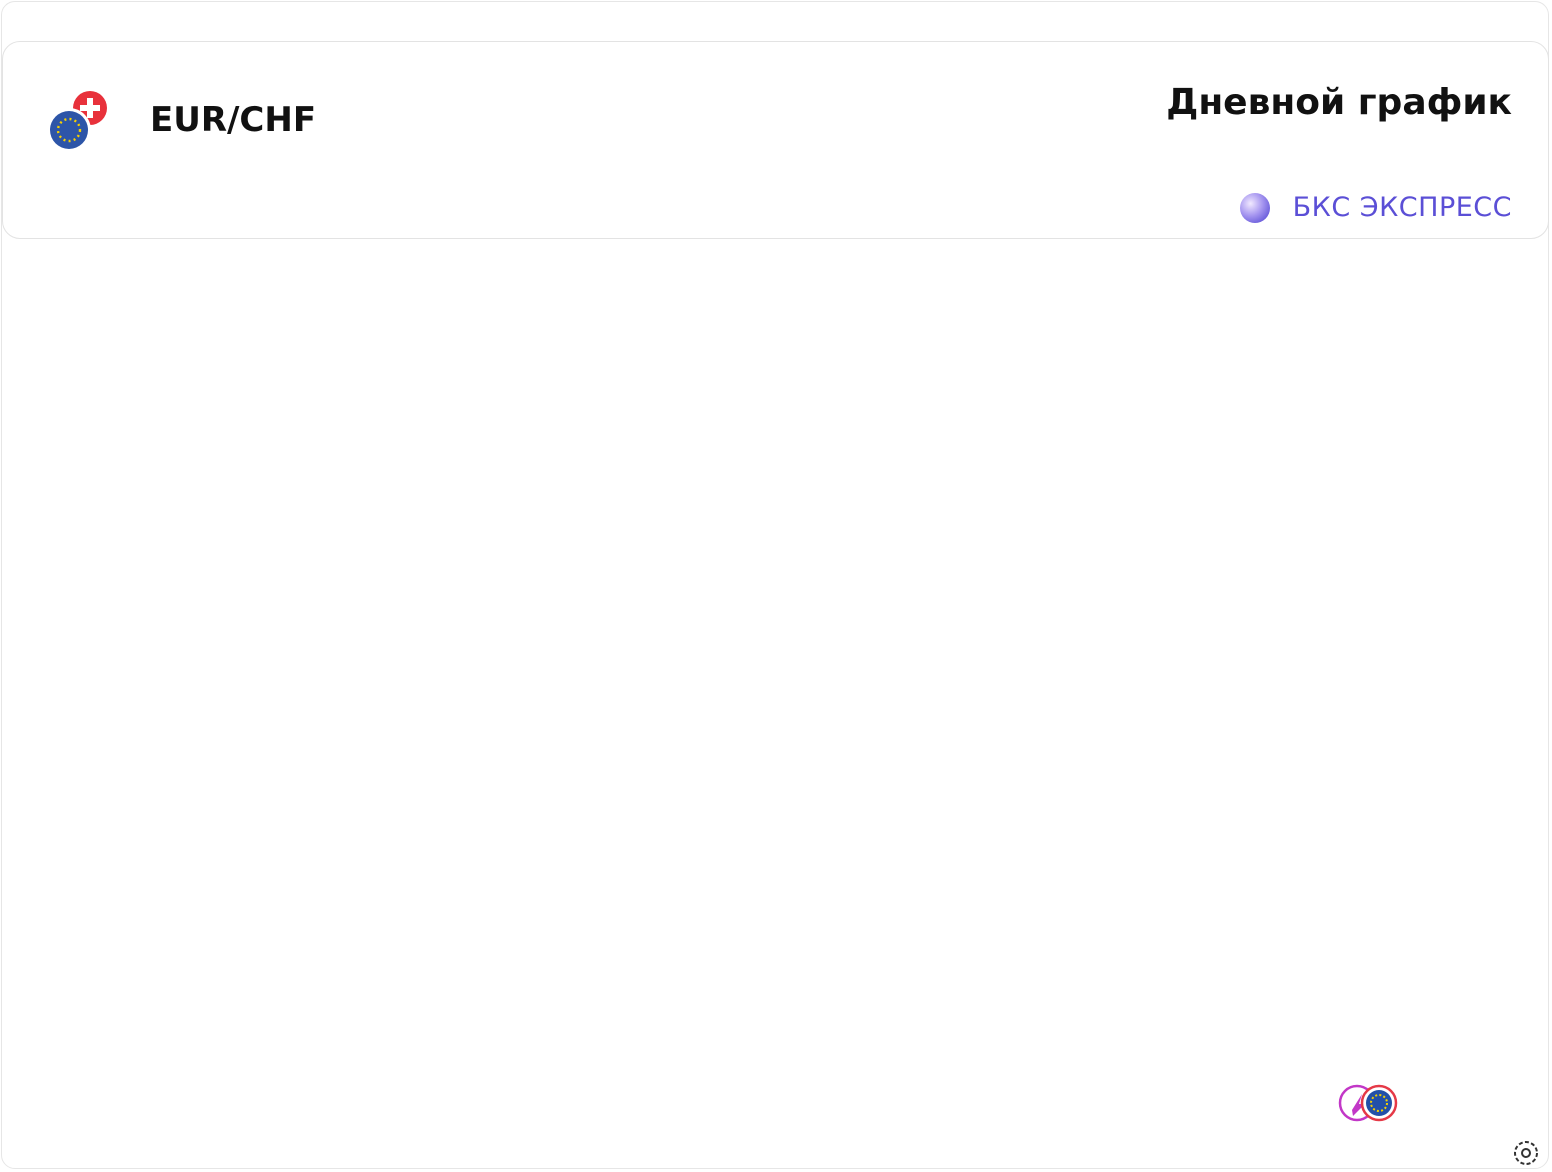  What do you see at coordinates (1402, 207) in the screenshot?
I see `brand: БКС ЭКСПРЕСС` at bounding box center [1402, 207].